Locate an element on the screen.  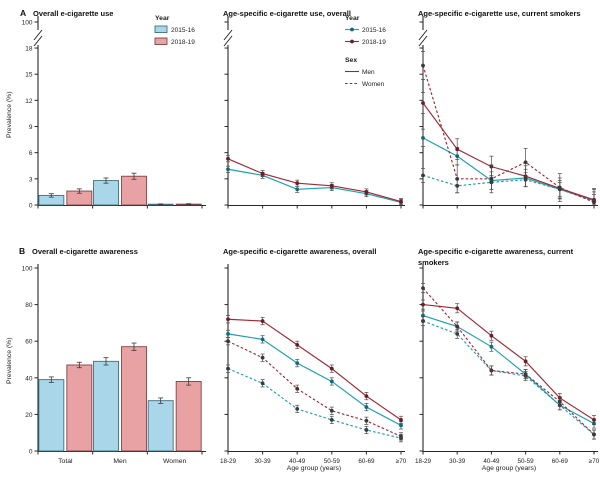
chart-b1: 0 20 40 60 80 100 Total Men Women is located at coordinates (114, 364).